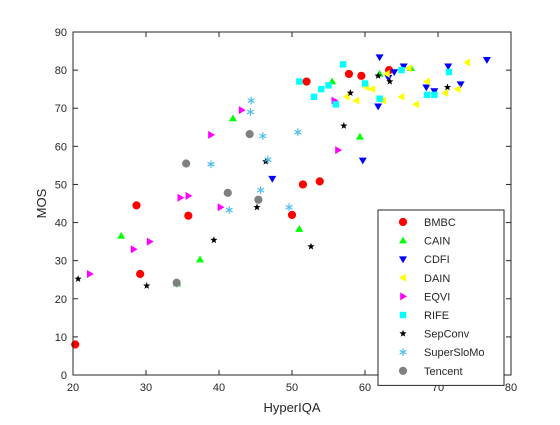 This screenshot has width=560, height=425. I want to click on x-tick-label: 20, so click(73, 388).